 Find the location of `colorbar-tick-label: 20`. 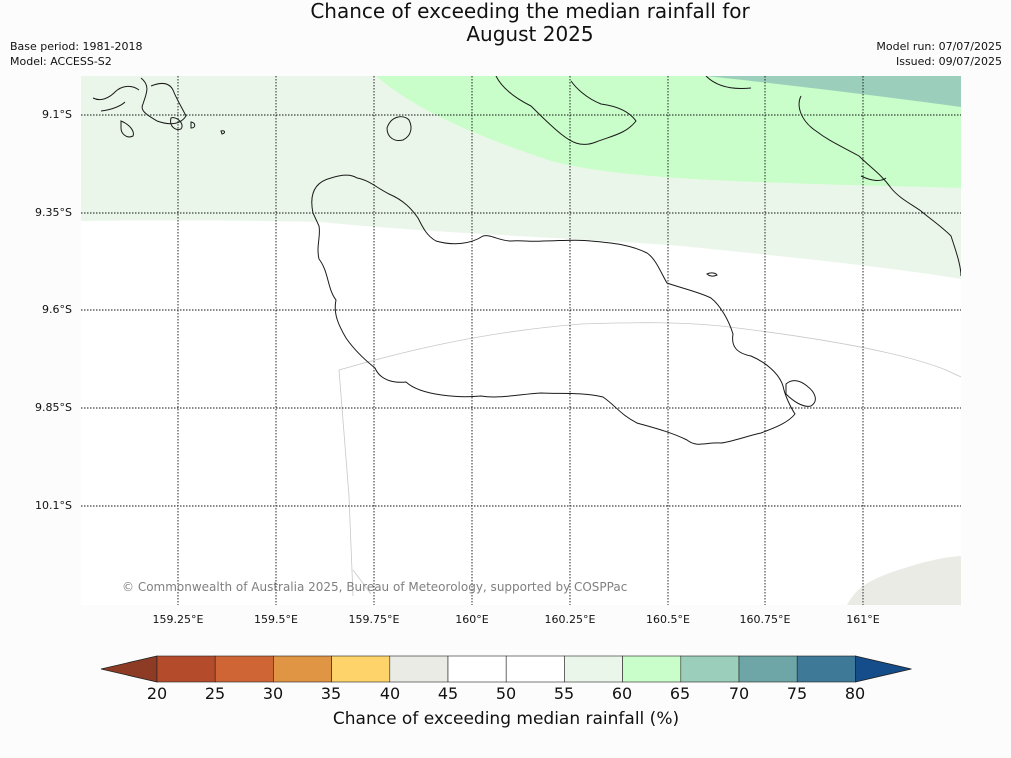

colorbar-tick-label: 20 is located at coordinates (157, 693).